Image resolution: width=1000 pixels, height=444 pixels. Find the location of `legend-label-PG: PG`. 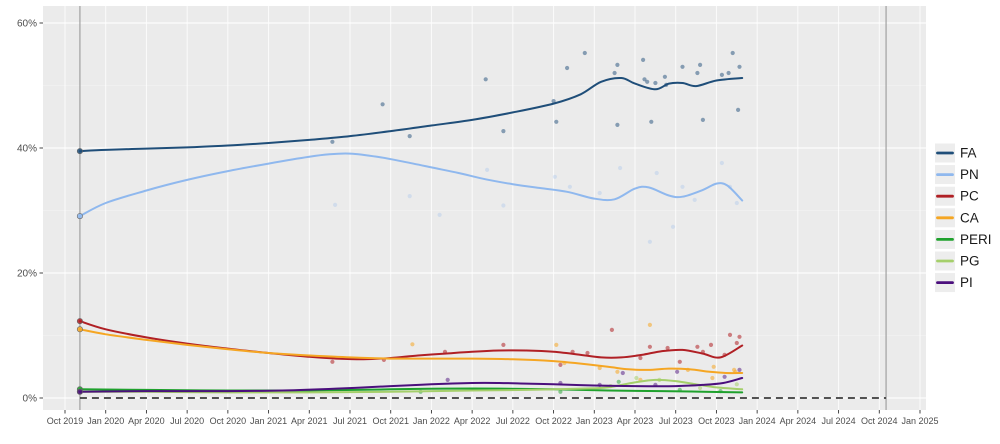

legend-label-PG: PG is located at coordinates (970, 261).